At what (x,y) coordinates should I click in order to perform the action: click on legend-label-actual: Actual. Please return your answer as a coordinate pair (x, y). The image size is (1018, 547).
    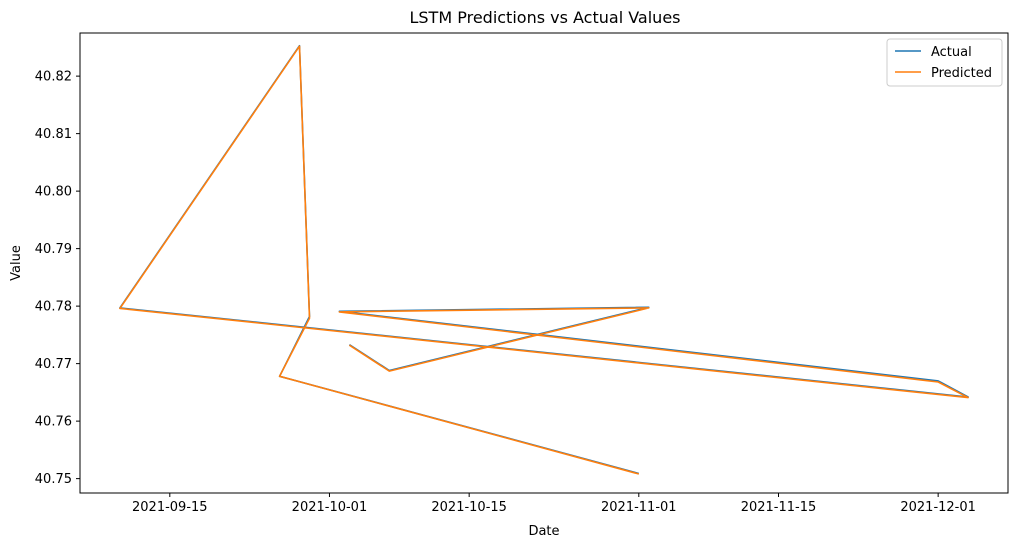
    Looking at the image, I should click on (951, 52).